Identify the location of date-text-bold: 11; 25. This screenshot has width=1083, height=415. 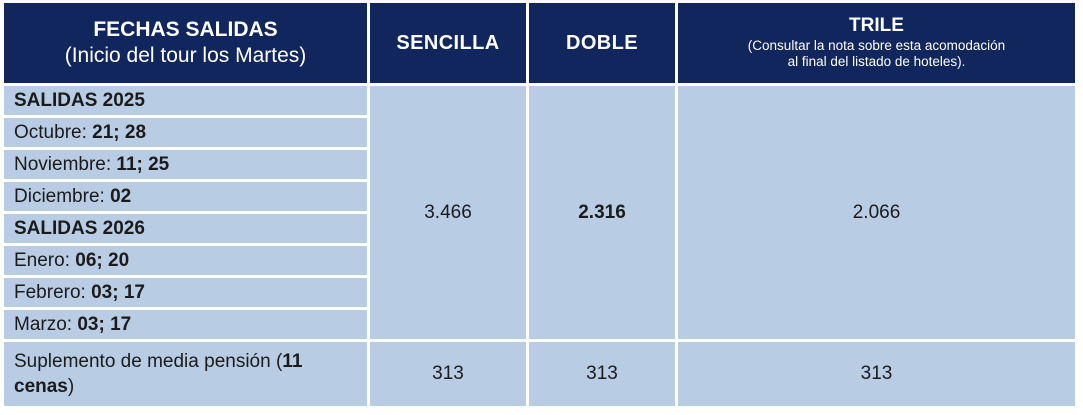
(143, 164).